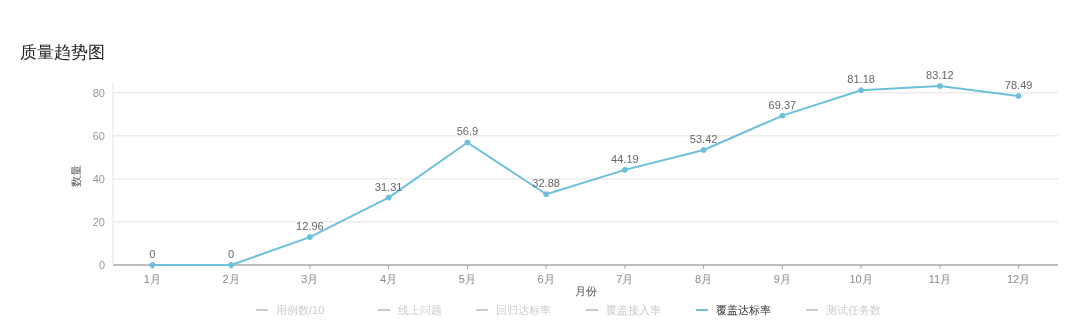 Image resolution: width=1080 pixels, height=325 pixels. What do you see at coordinates (546, 279) in the screenshot?
I see `x-tick-label: 6月` at bounding box center [546, 279].